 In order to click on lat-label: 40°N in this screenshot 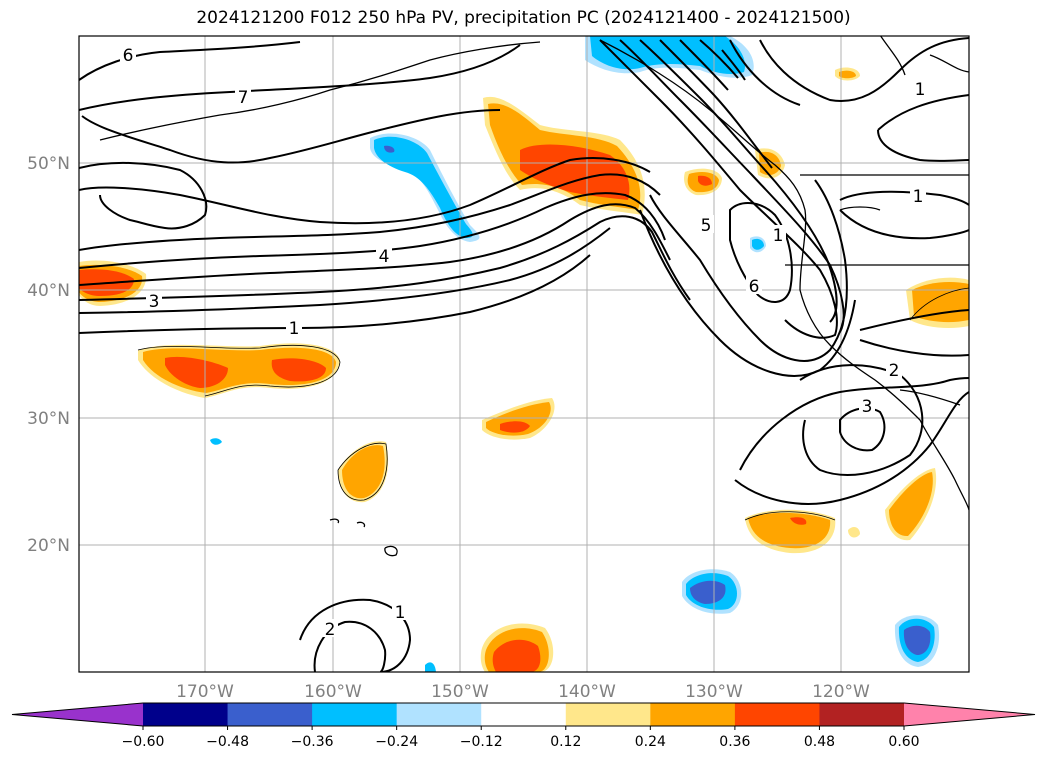, I will do `click(48, 291)`.